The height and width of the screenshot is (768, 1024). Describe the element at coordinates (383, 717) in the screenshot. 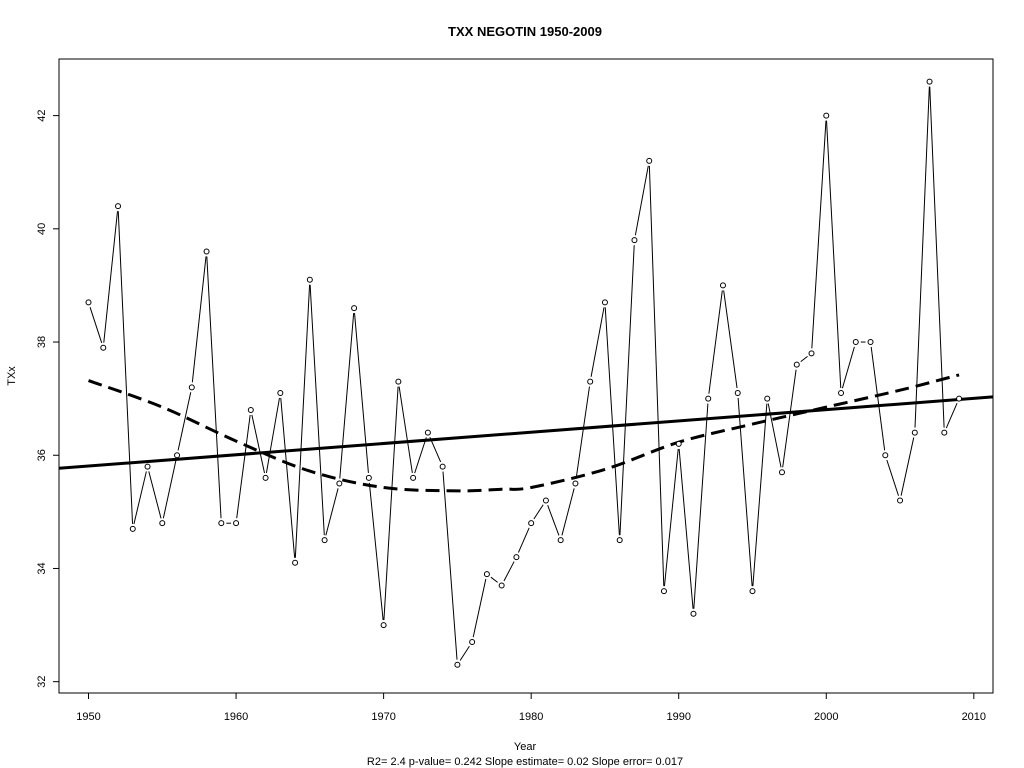

I see `x-tick-label: 1970` at that location.